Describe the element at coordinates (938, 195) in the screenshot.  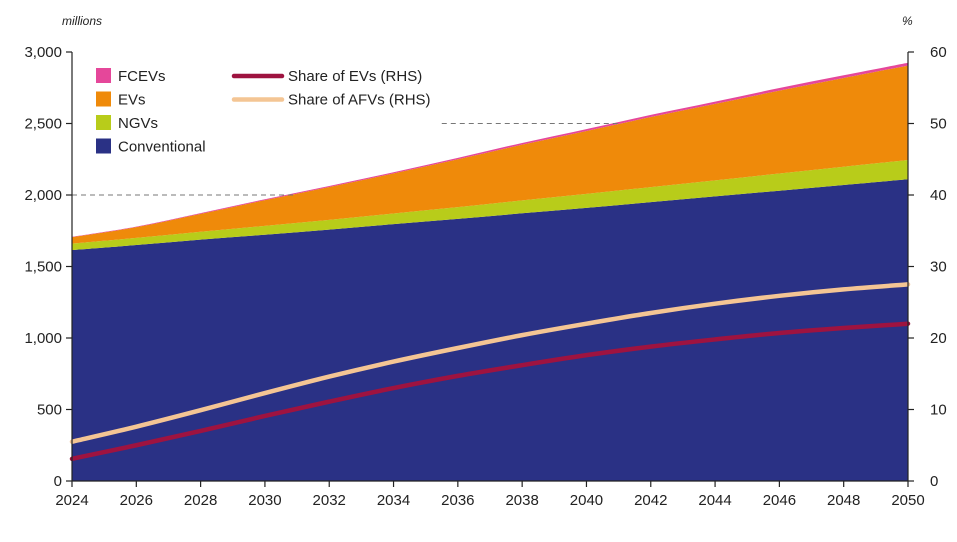
I see `right-tick-label: 40` at that location.